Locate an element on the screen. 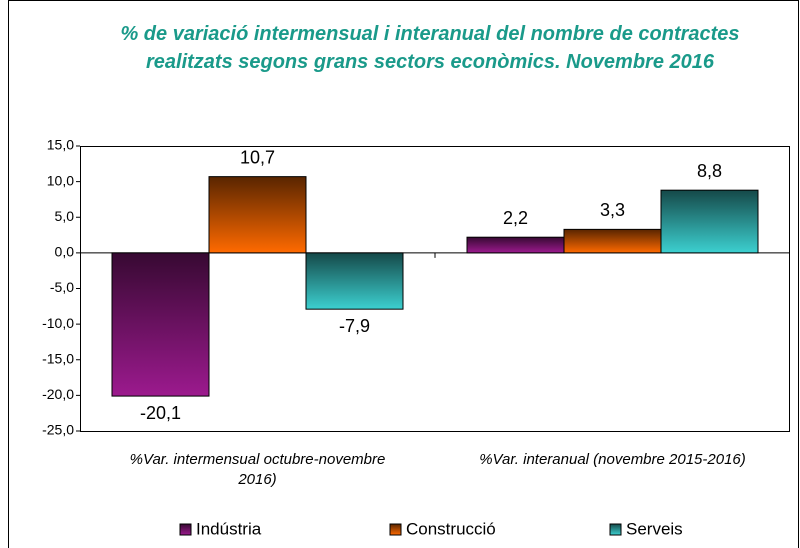 The image size is (800, 548). y-tick-label: 0,0 is located at coordinates (65, 252).